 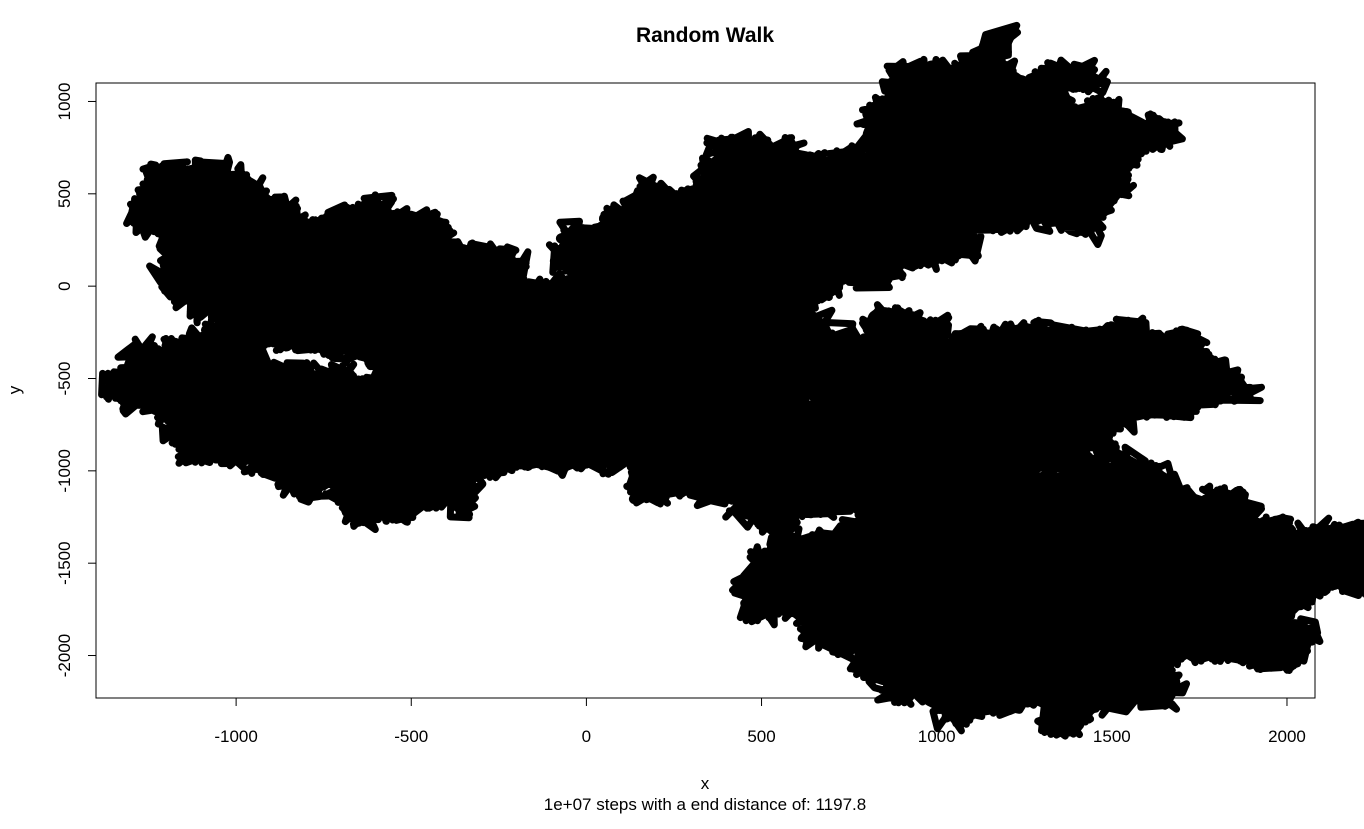 I want to click on x-tick-label: 0, so click(x=586, y=736).